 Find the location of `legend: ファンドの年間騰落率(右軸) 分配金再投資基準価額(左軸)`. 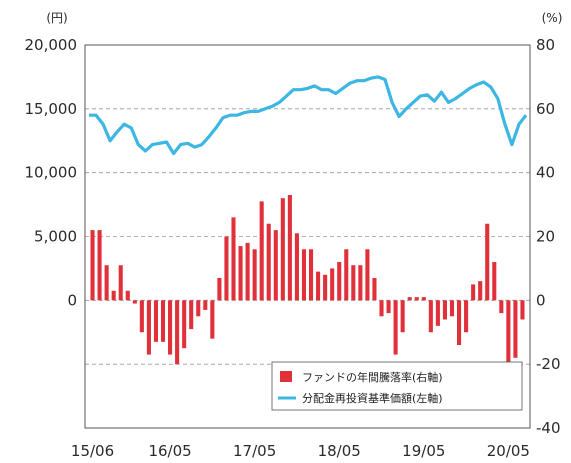

legend: ファンドの年間騰落率(右軸) 分配金再投資基準価額(左軸) is located at coordinates (397, 386).